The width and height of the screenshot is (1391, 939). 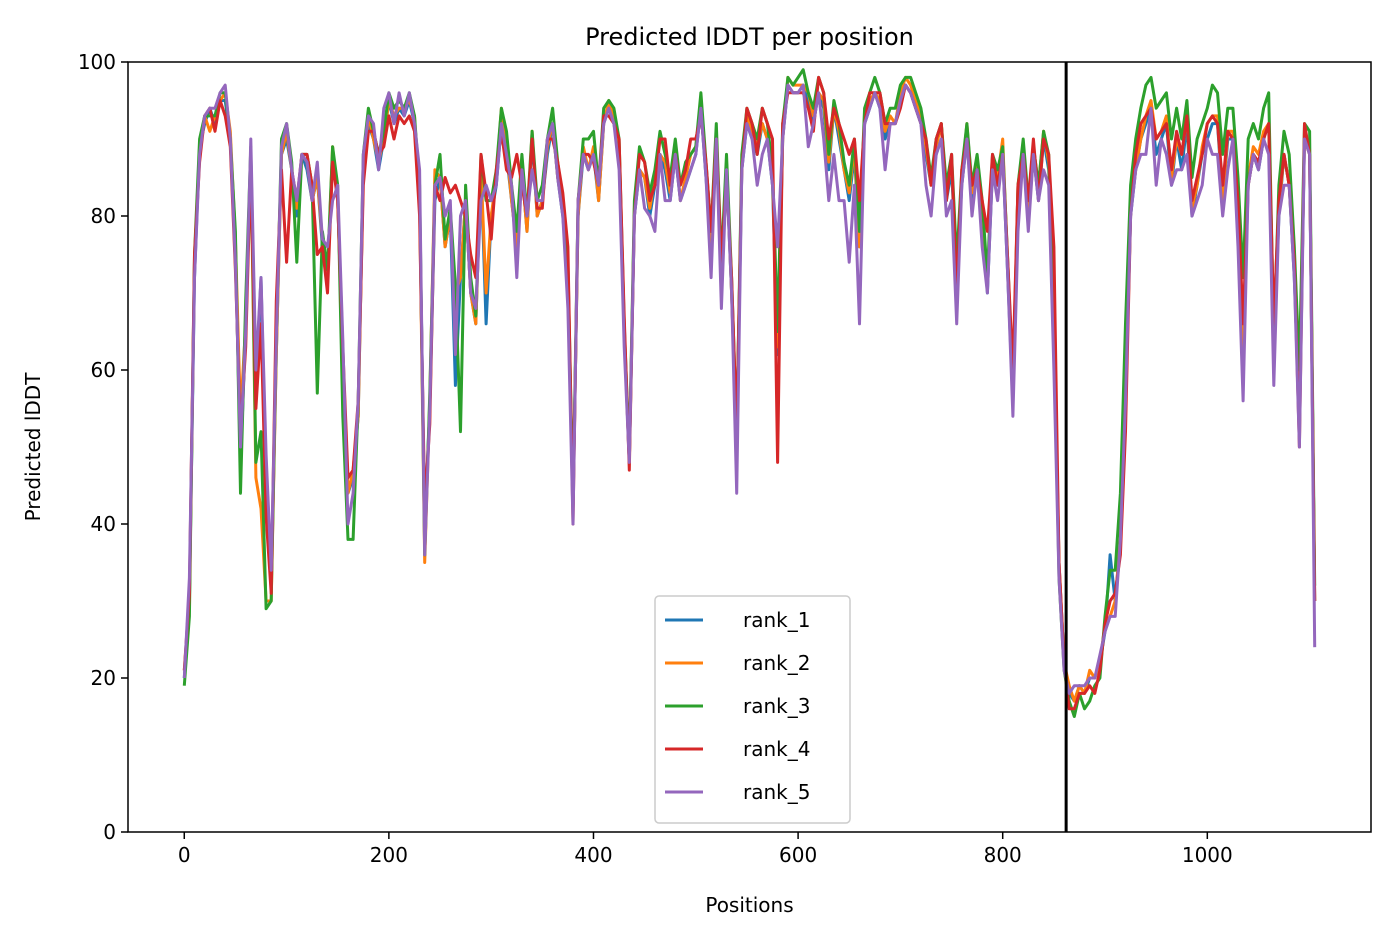 I want to click on y-axis-label: Predicted lDDT, so click(x=33, y=447).